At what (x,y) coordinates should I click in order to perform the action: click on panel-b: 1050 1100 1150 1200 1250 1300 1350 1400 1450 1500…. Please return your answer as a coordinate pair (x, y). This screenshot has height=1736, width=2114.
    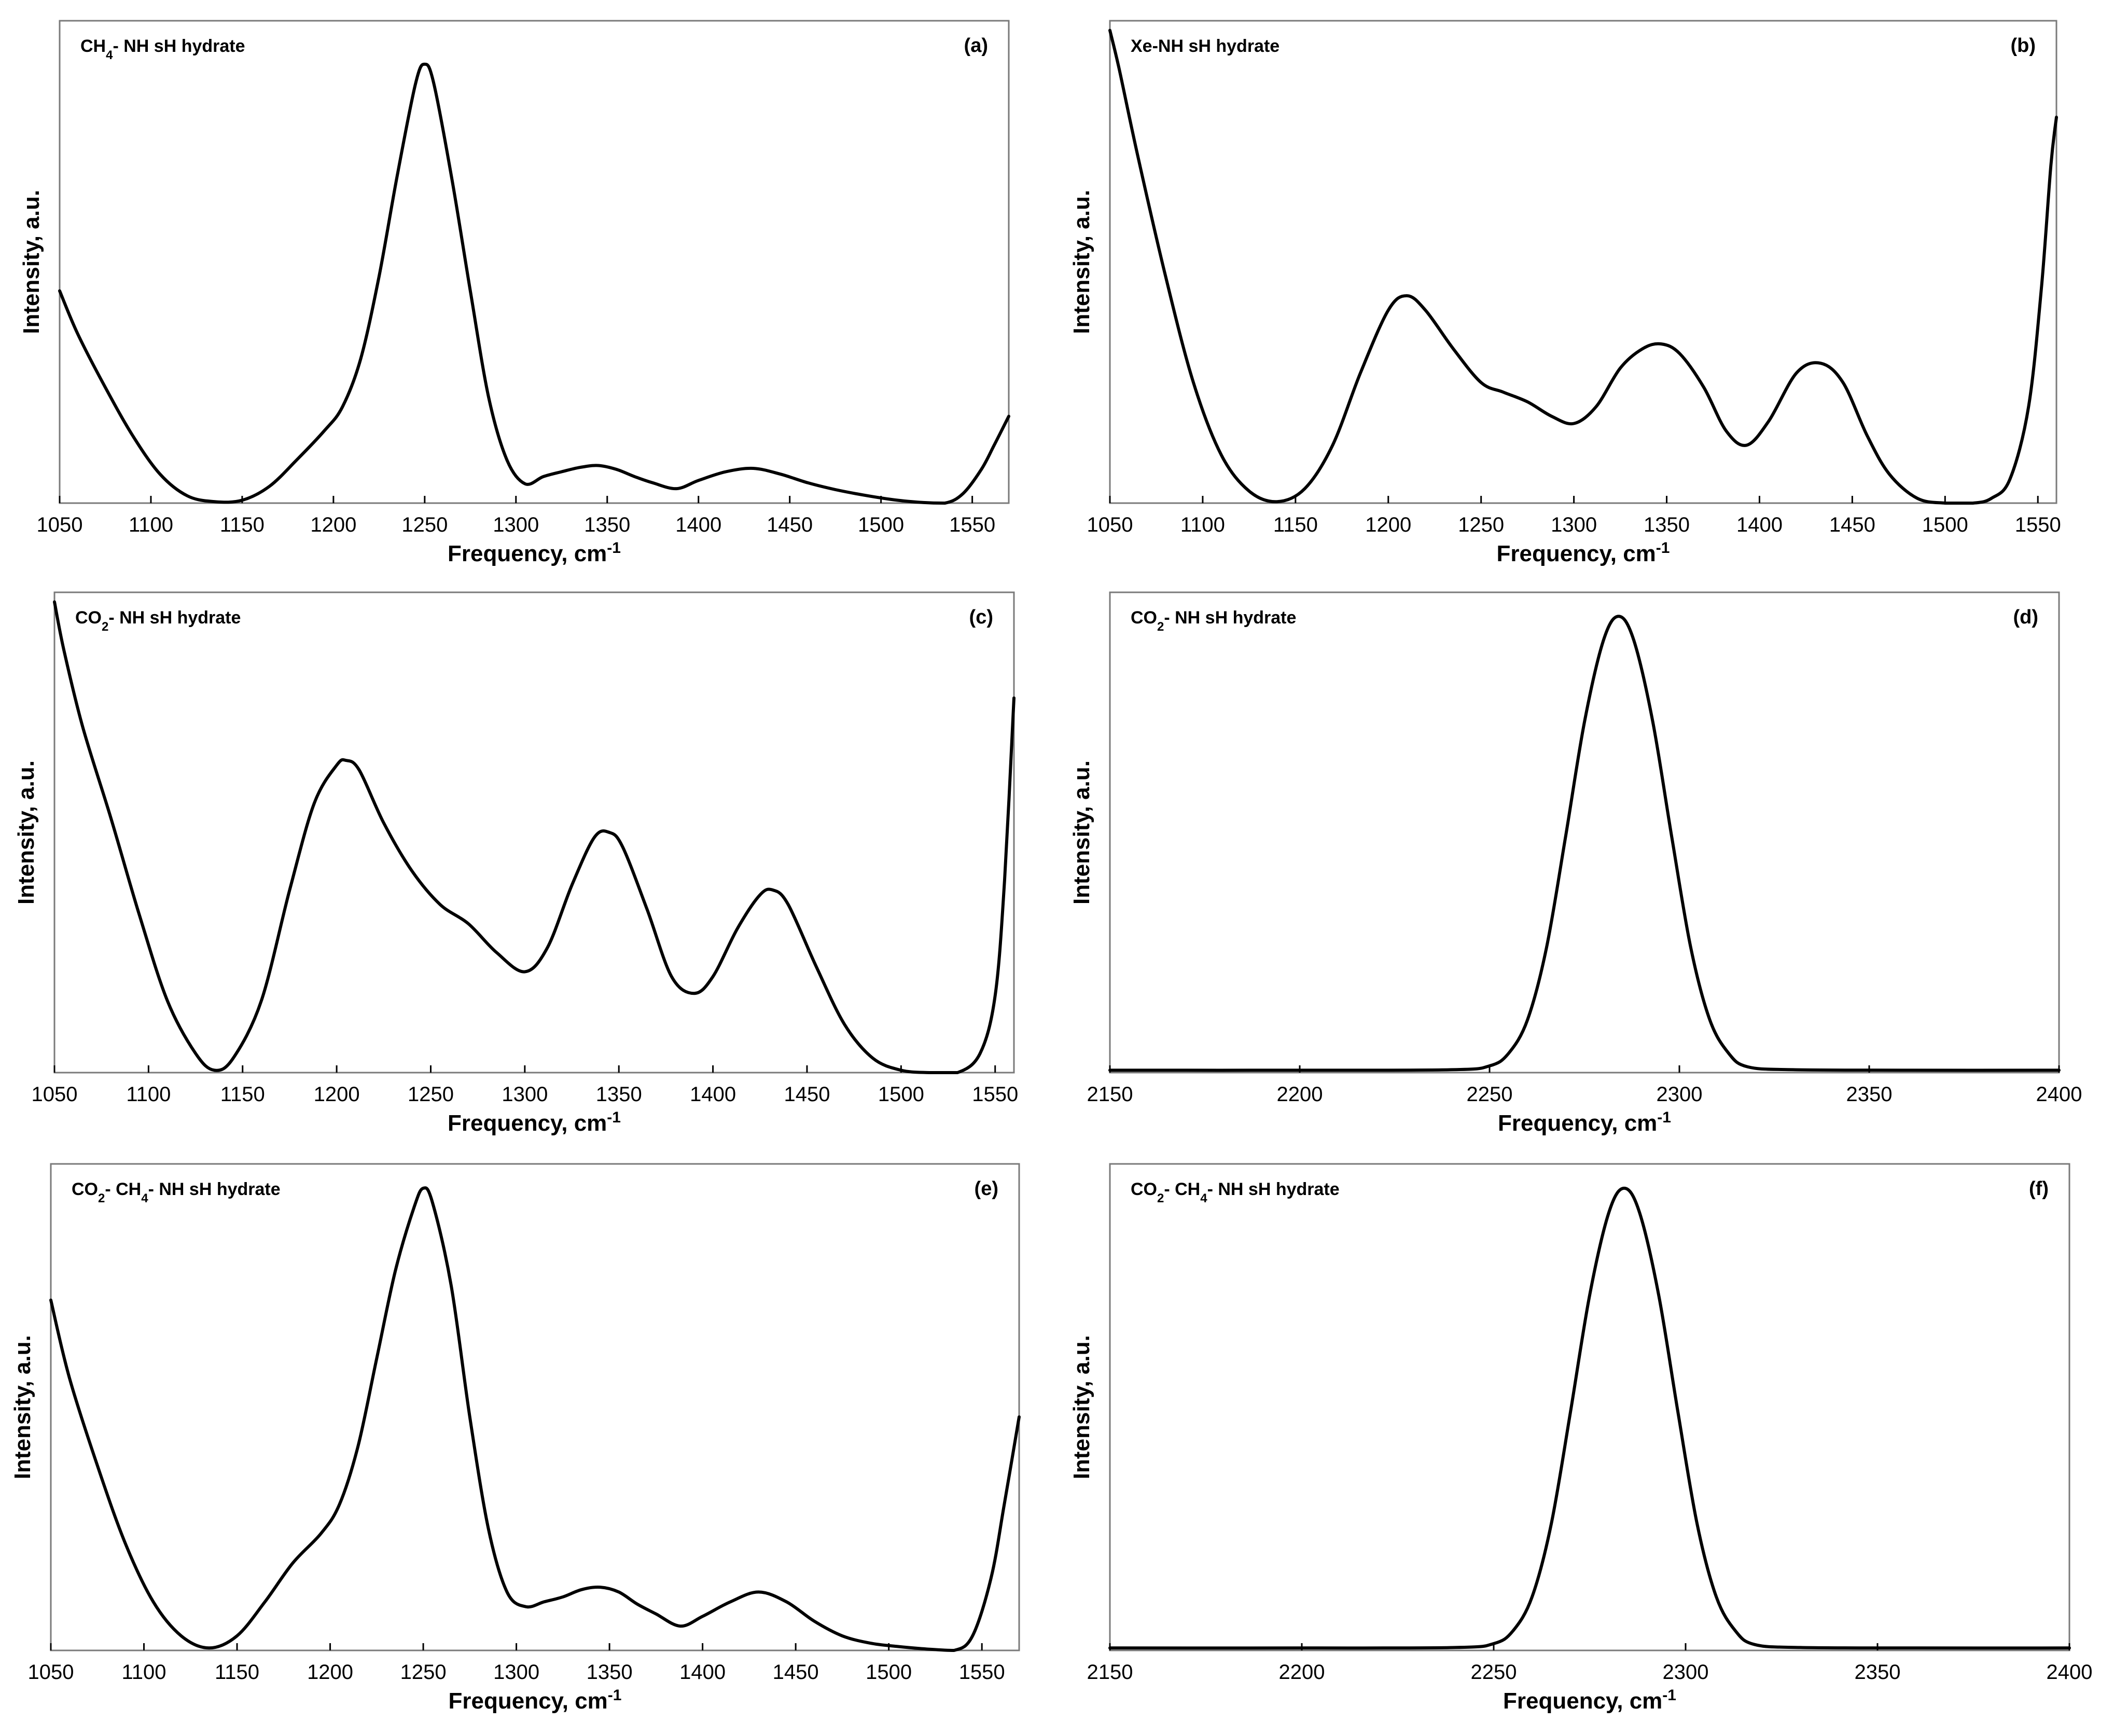
    Looking at the image, I should click on (1565, 293).